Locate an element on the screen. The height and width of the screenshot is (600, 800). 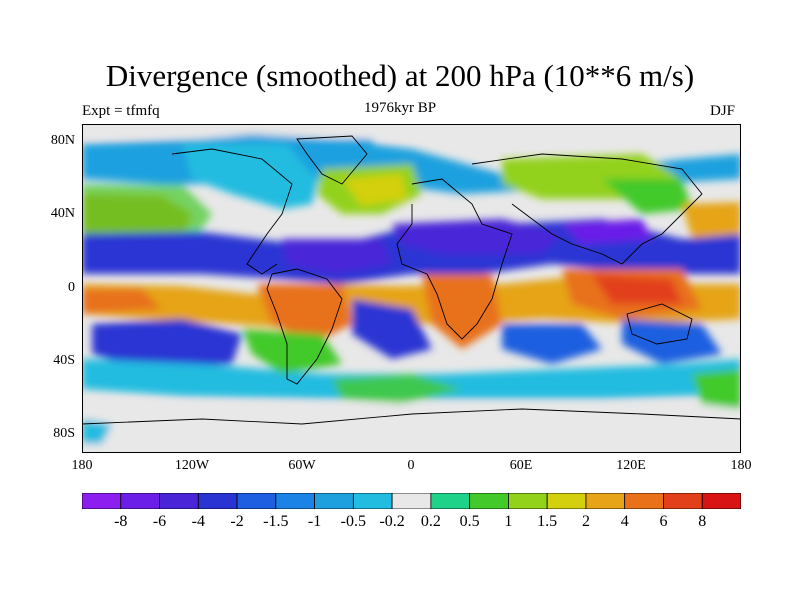
australia-coast is located at coordinates (659, 324).